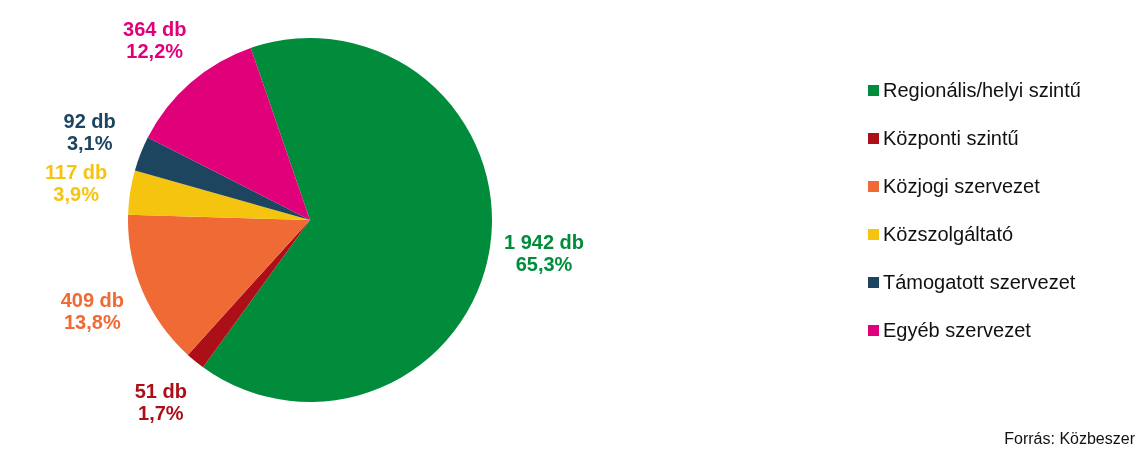 This screenshot has width=1143, height=450. I want to click on legend-label: Központi szintű, so click(951, 138).